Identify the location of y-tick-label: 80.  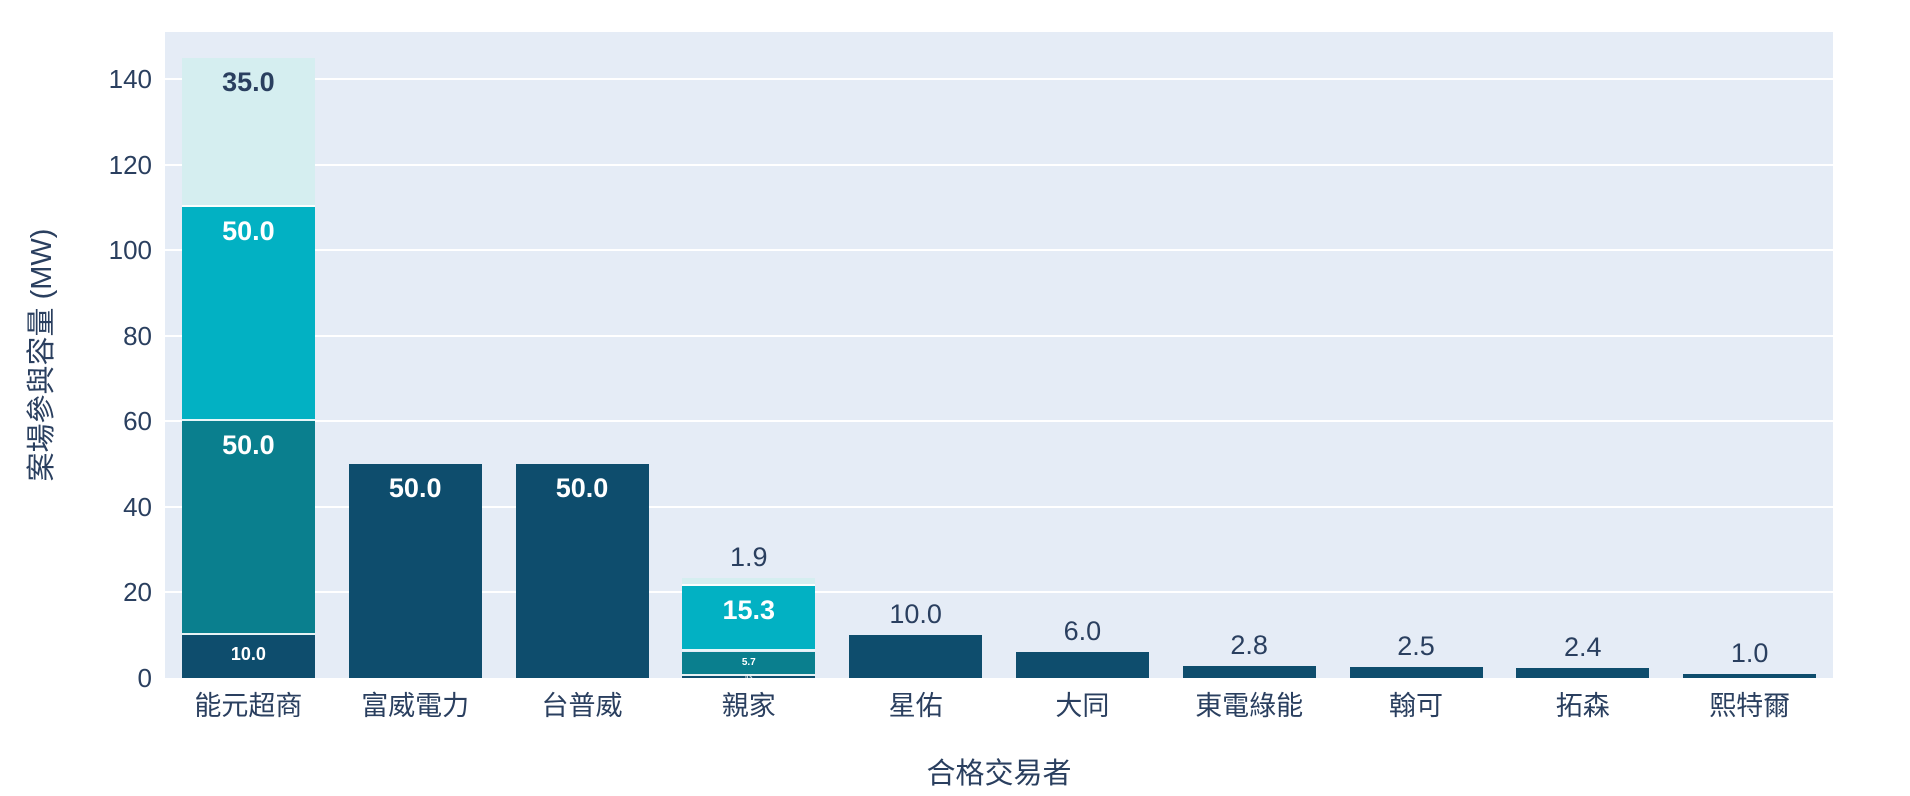
(137, 335).